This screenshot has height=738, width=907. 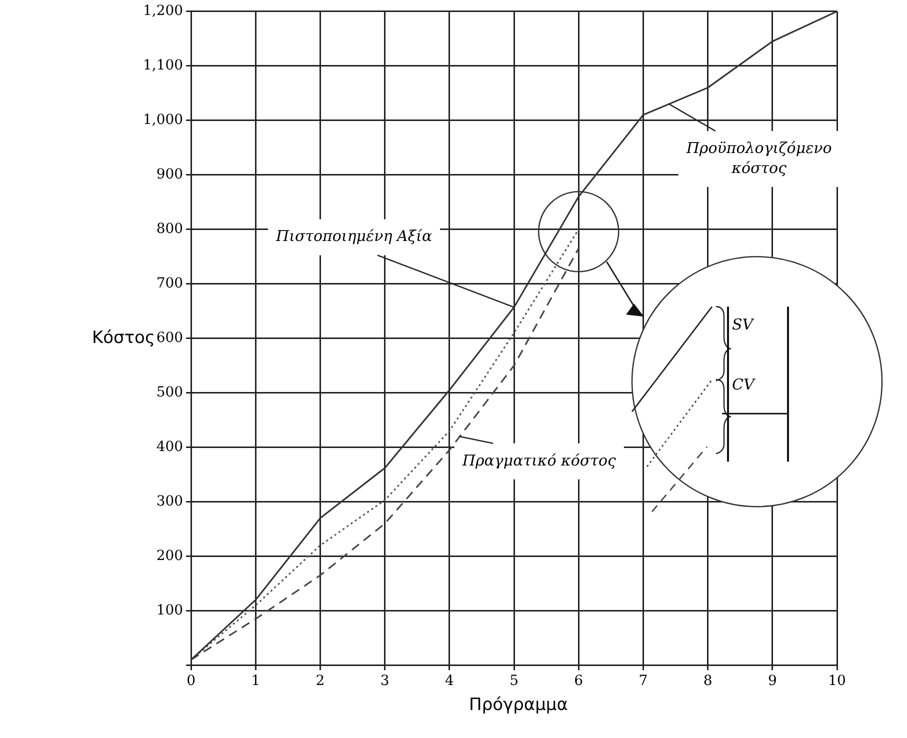 I want to click on x-tick-label: 2, so click(x=320, y=681).